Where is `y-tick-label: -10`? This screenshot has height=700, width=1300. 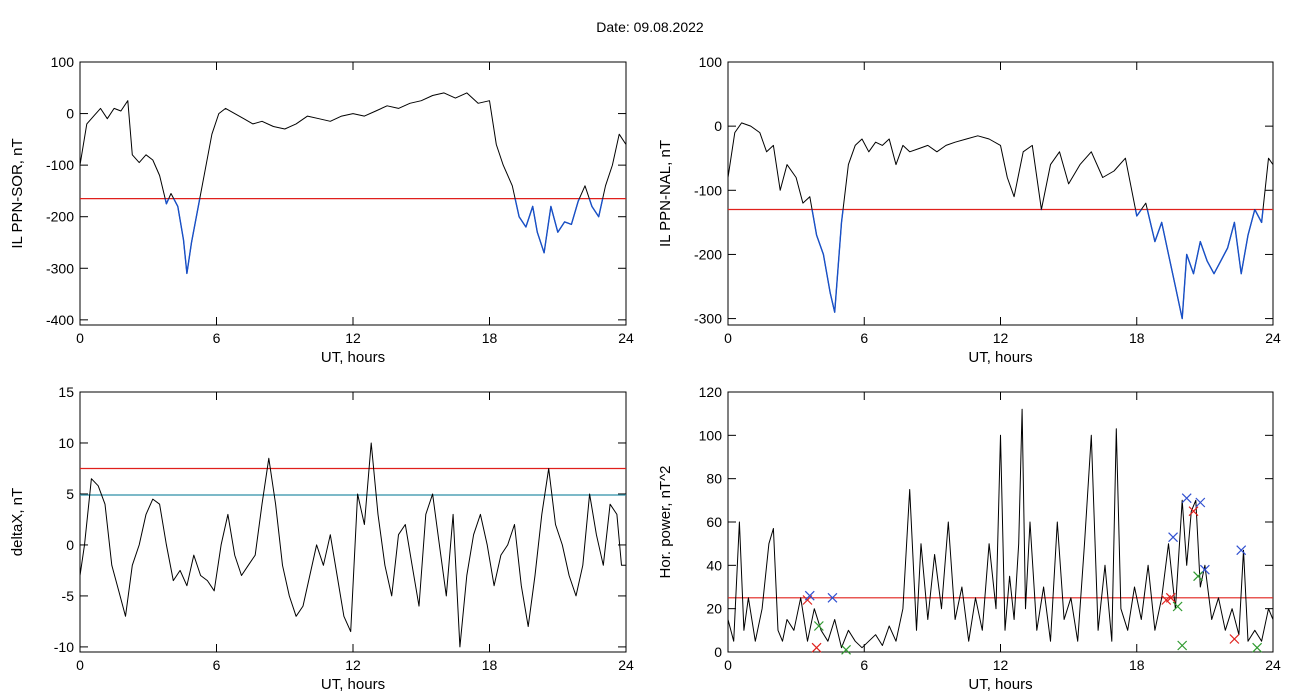 y-tick-label: -10 is located at coordinates (64, 647).